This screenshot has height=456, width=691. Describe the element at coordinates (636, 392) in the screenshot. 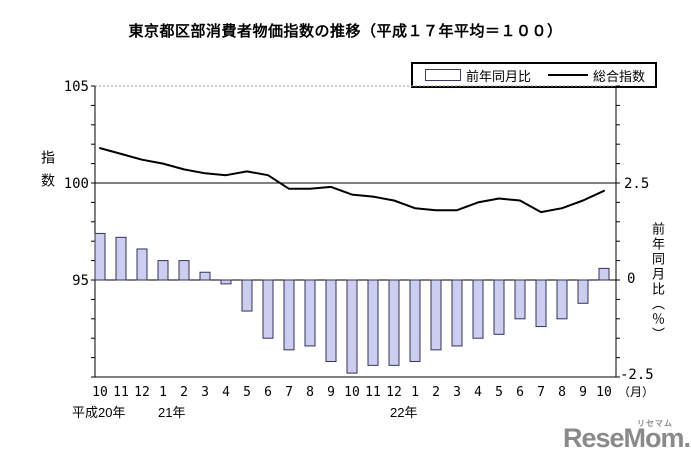

I see `x-axis-unit-label: （月）` at that location.